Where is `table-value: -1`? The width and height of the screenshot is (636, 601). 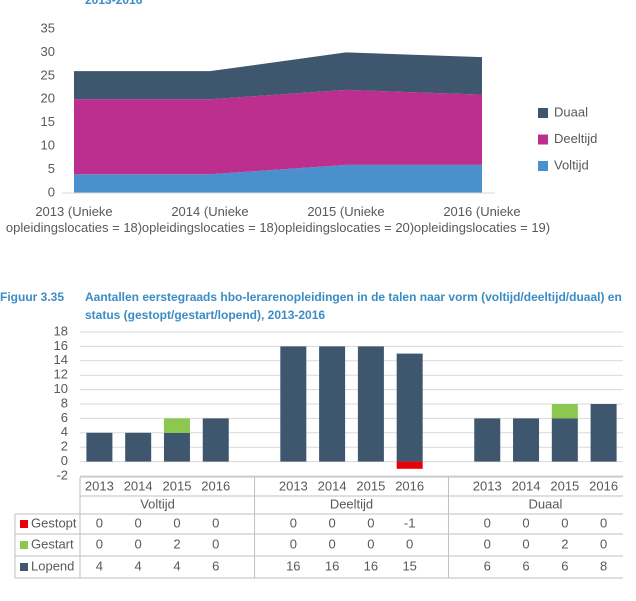 table-value: -1 is located at coordinates (410, 522).